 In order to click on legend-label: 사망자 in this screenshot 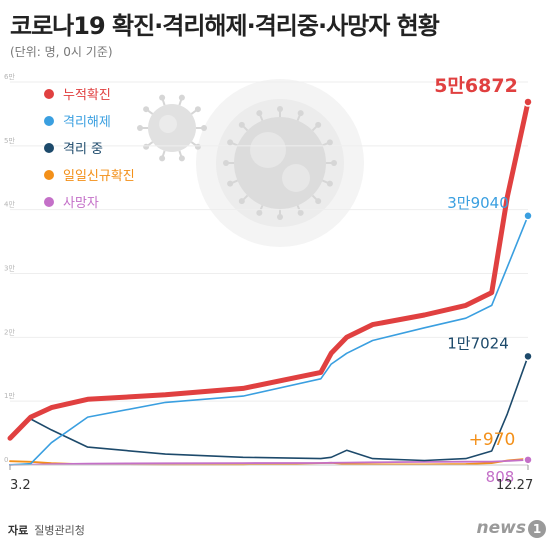, I will do `click(81, 203)`.